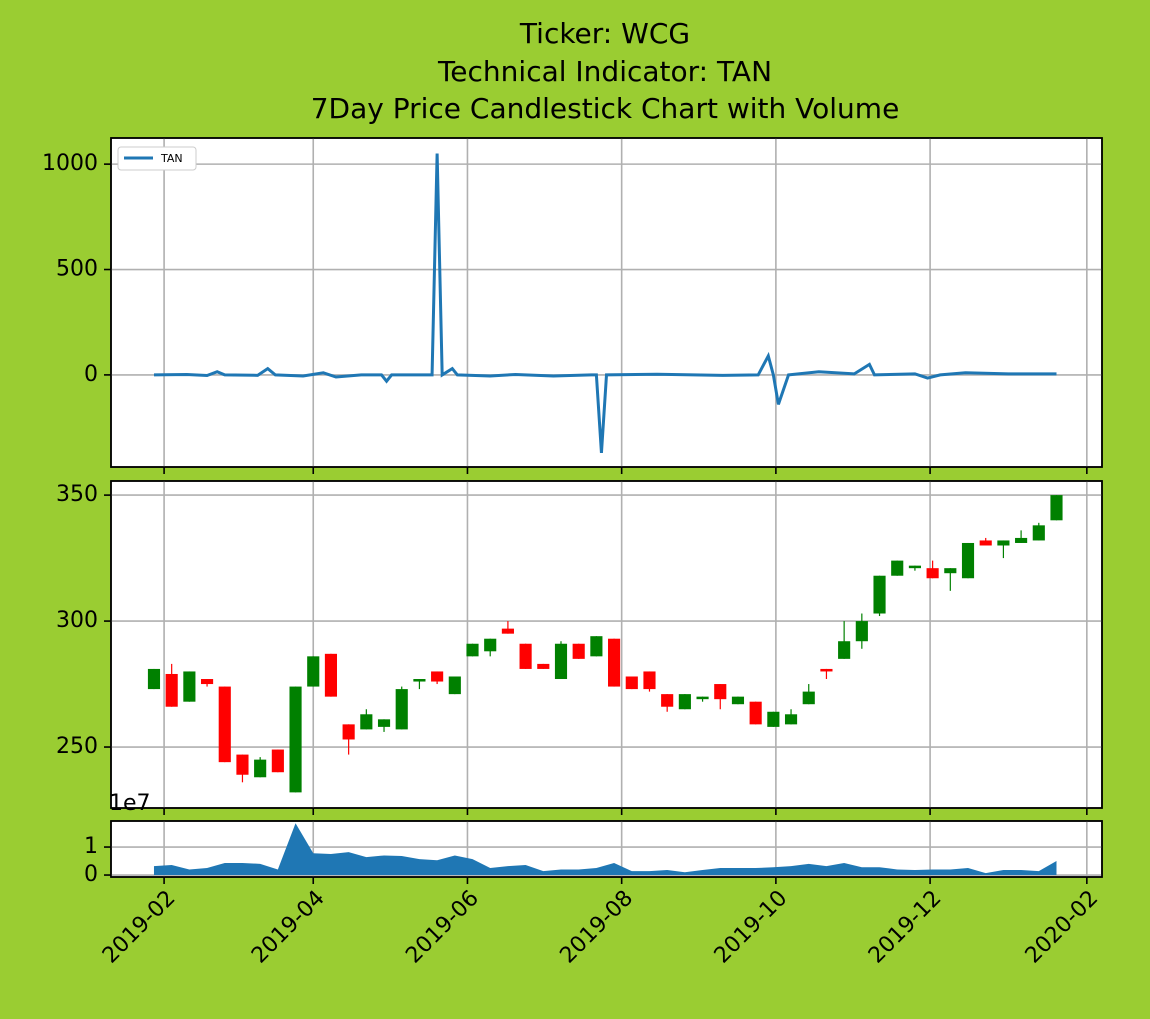 The height and width of the screenshot is (1019, 1150). Describe the element at coordinates (139, 927) in the screenshot. I see `x-tick-label: 2019-02` at that location.